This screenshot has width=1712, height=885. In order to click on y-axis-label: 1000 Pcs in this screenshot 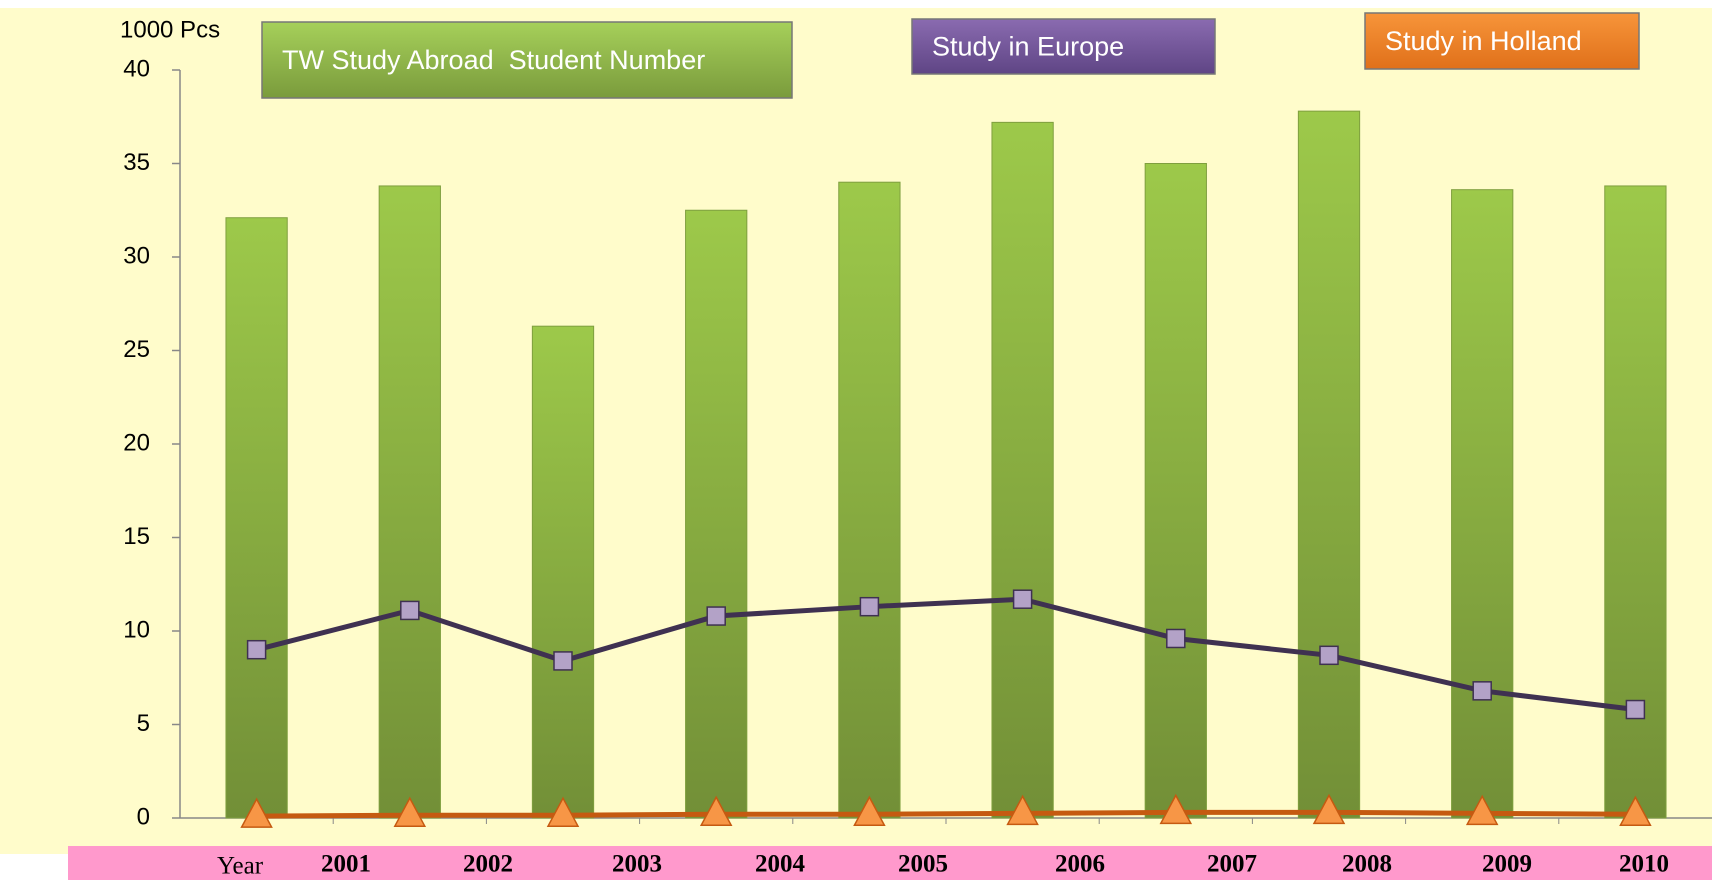, I will do `click(170, 29)`.